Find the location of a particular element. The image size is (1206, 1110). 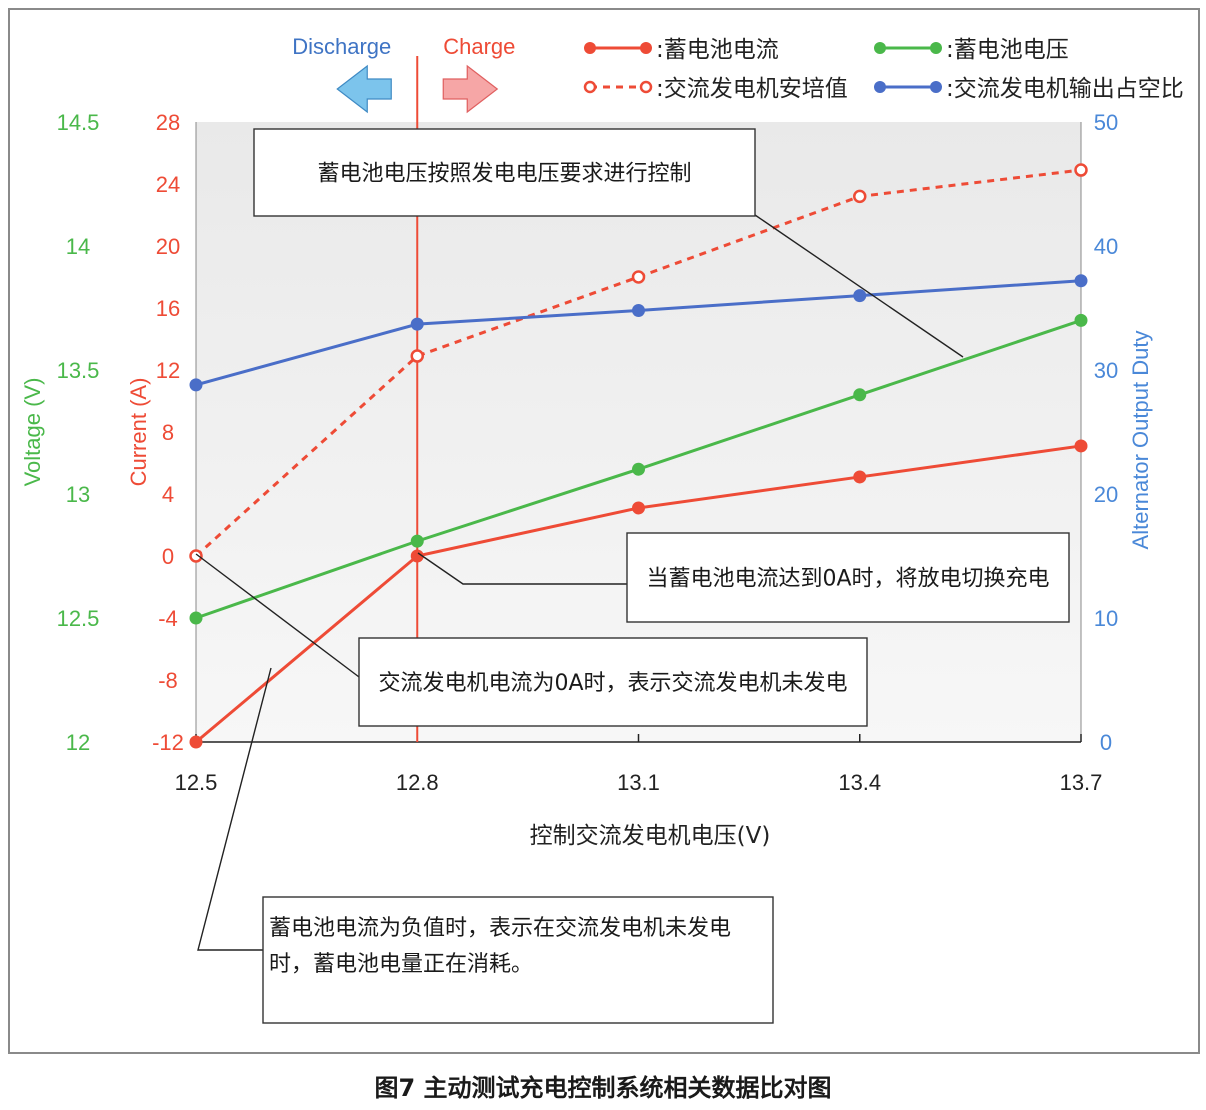

current-tick-label: 20 is located at coordinates (168, 246).